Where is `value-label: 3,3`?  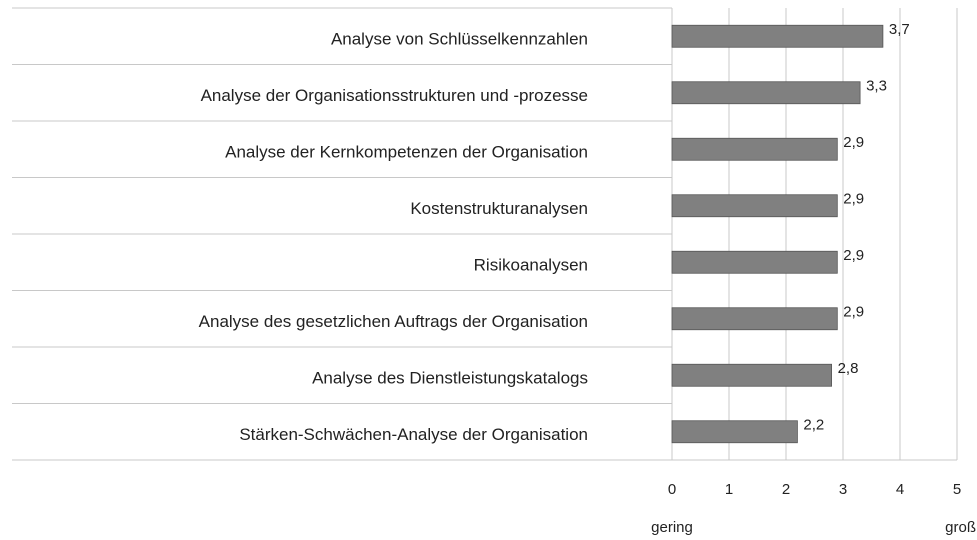 value-label: 3,3 is located at coordinates (876, 86).